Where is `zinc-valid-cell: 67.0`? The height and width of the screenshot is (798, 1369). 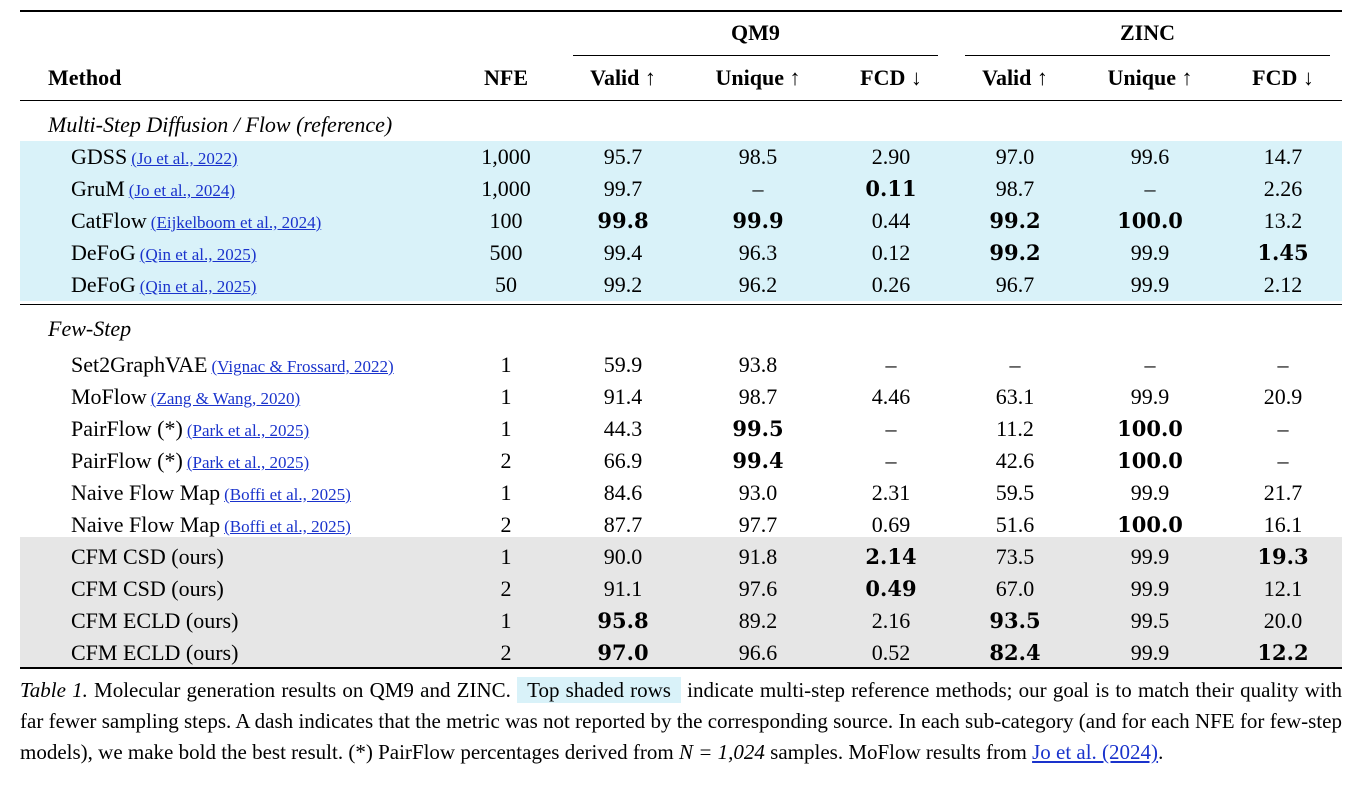
zinc-valid-cell: 67.0 is located at coordinates (1015, 588).